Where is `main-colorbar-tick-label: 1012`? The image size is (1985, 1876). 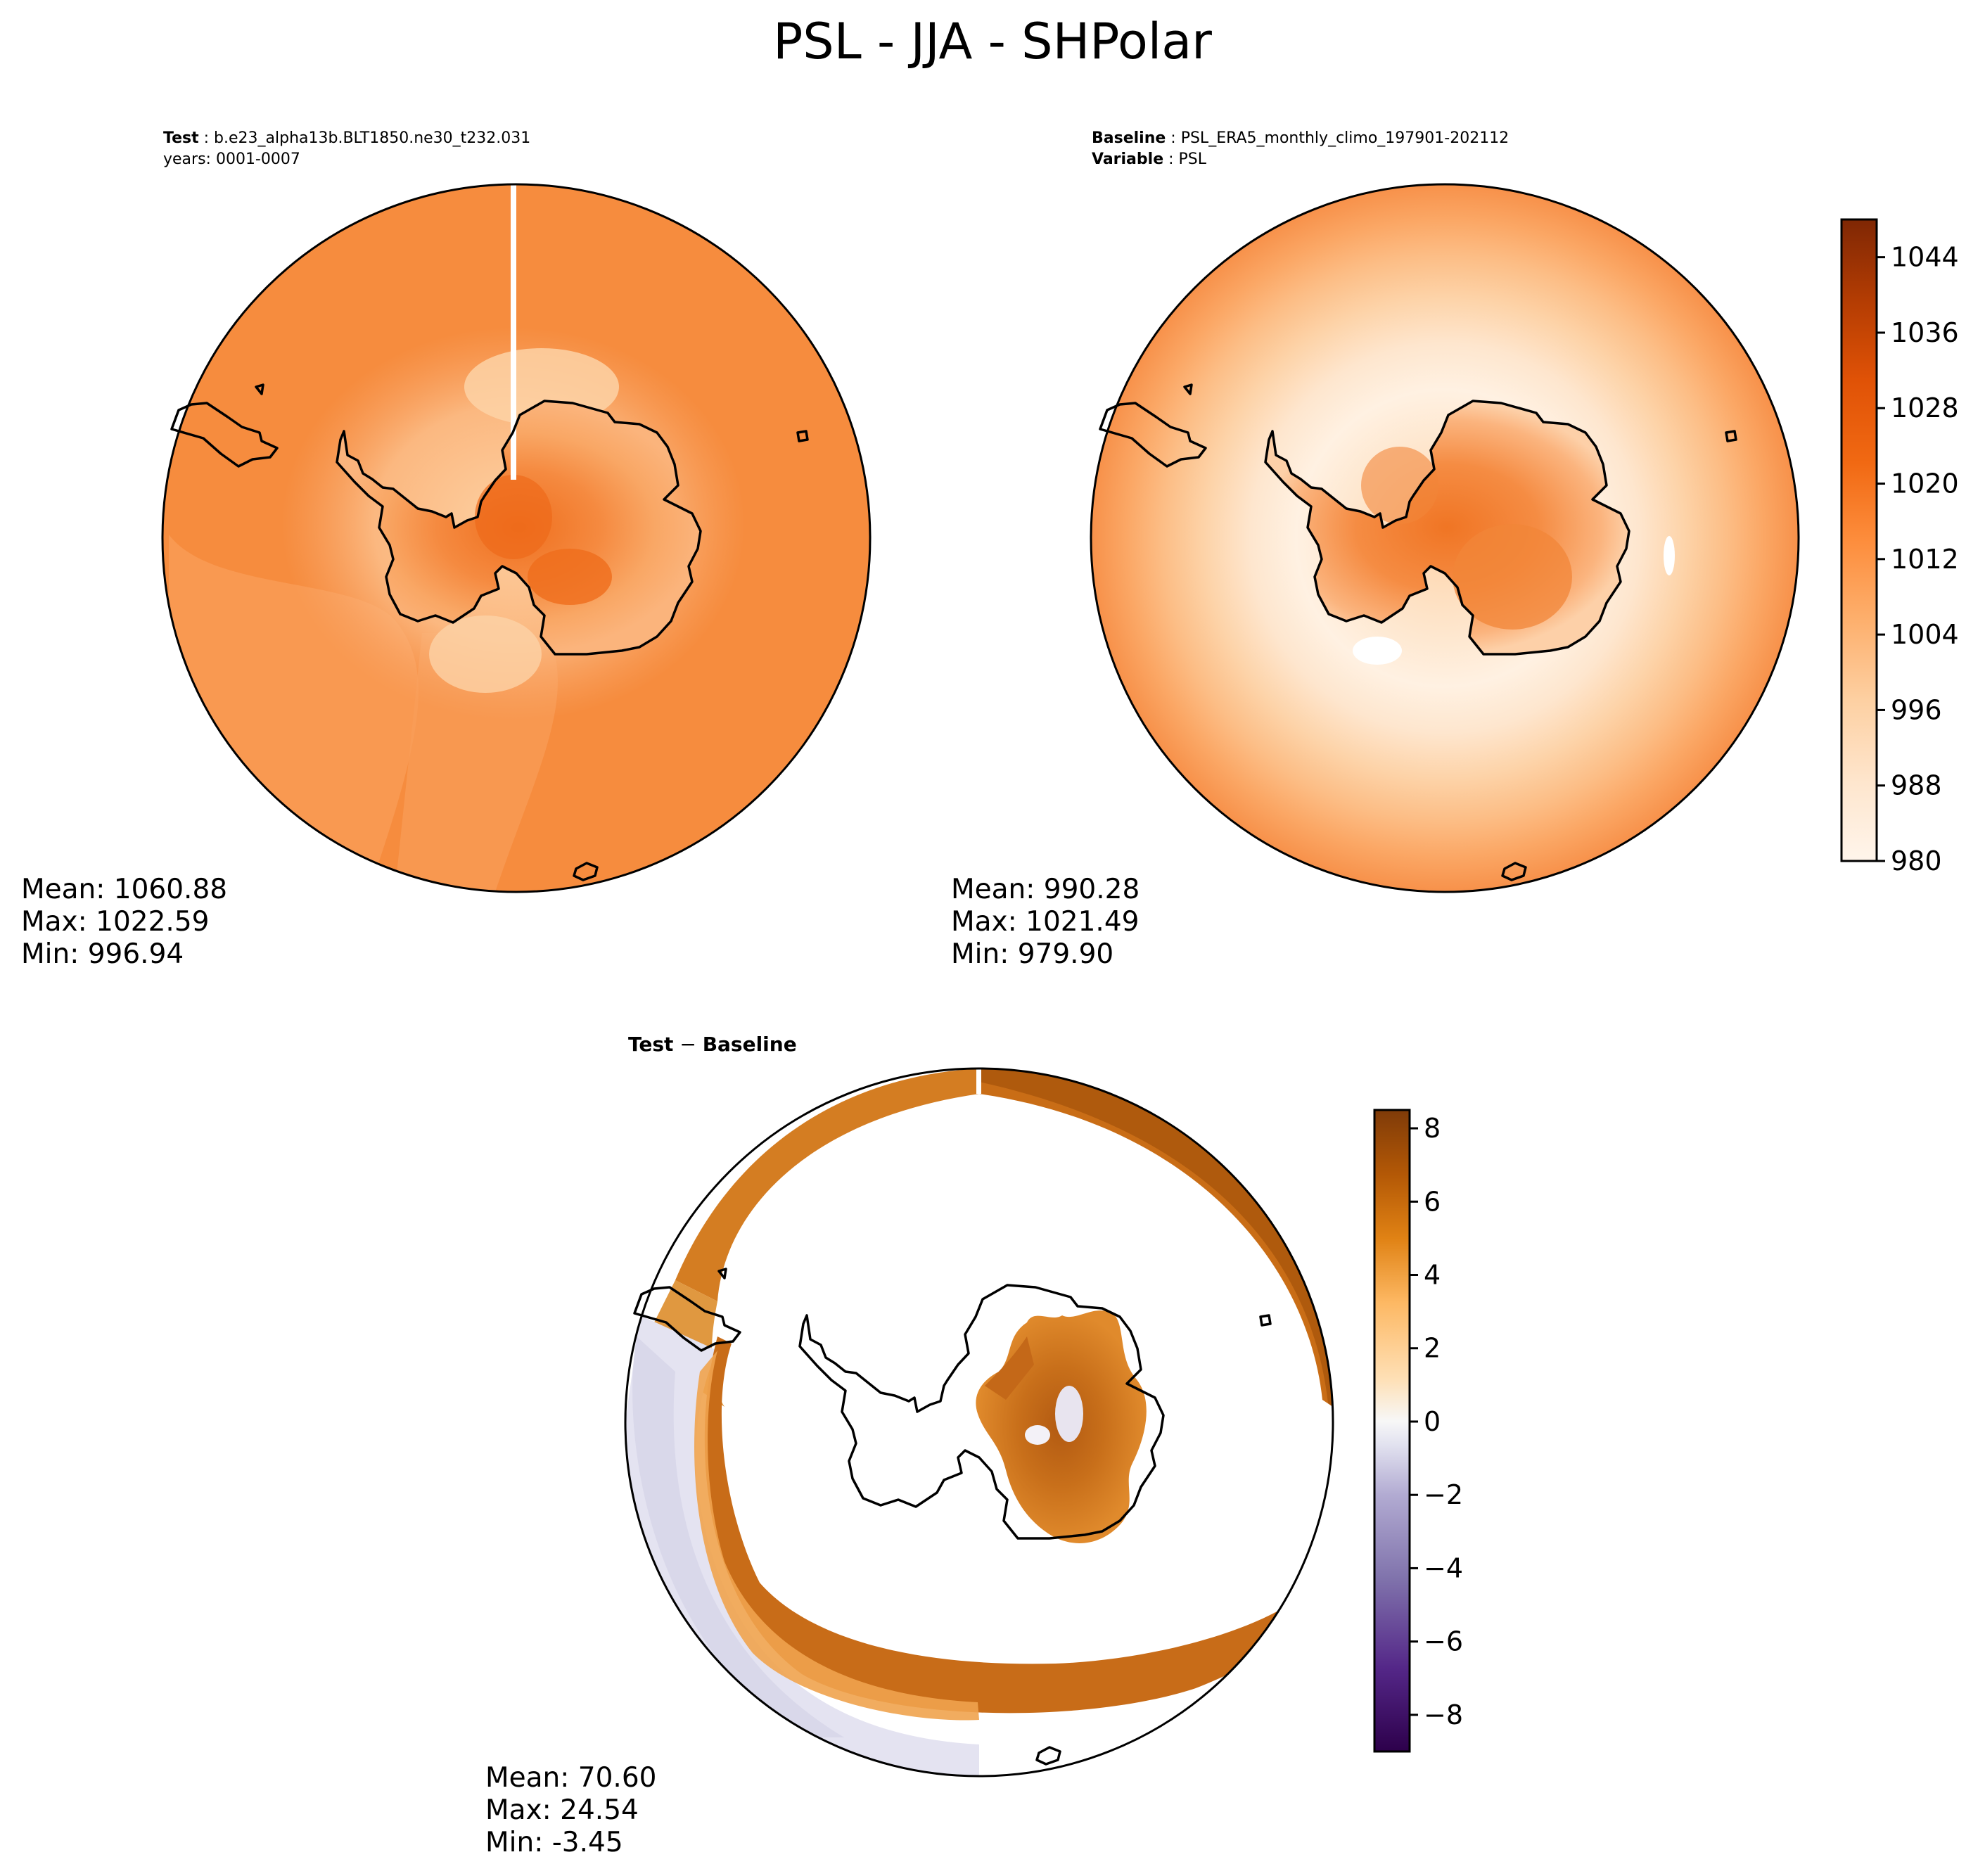 main-colorbar-tick-label: 1012 is located at coordinates (1925, 559).